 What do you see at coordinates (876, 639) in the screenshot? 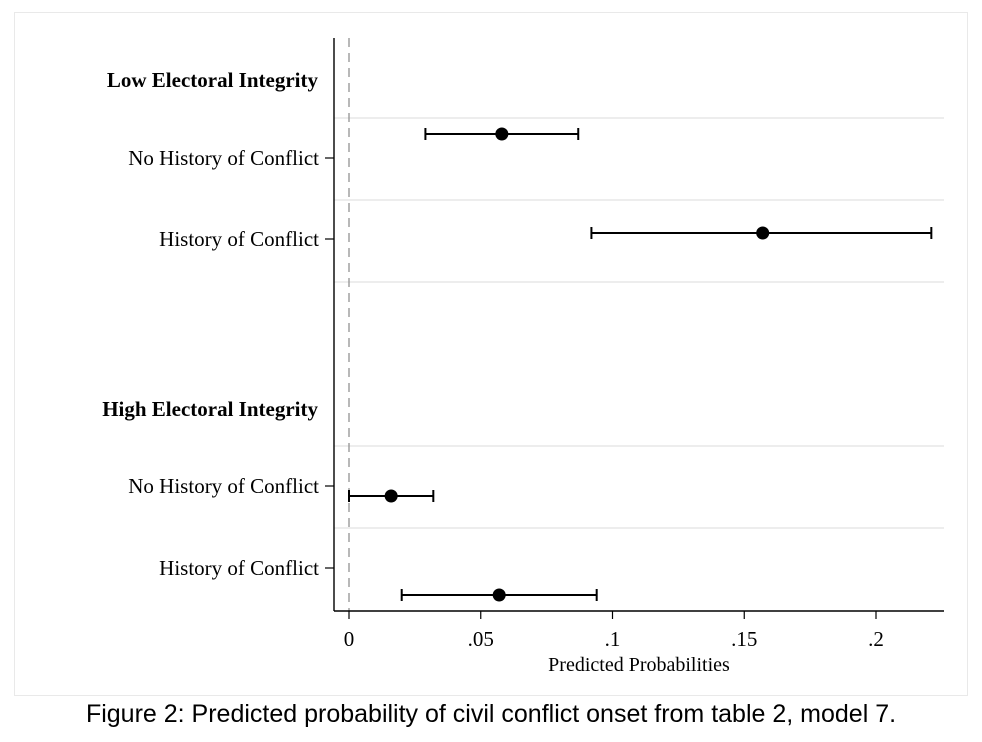
I see `x-tick-label: .2` at bounding box center [876, 639].